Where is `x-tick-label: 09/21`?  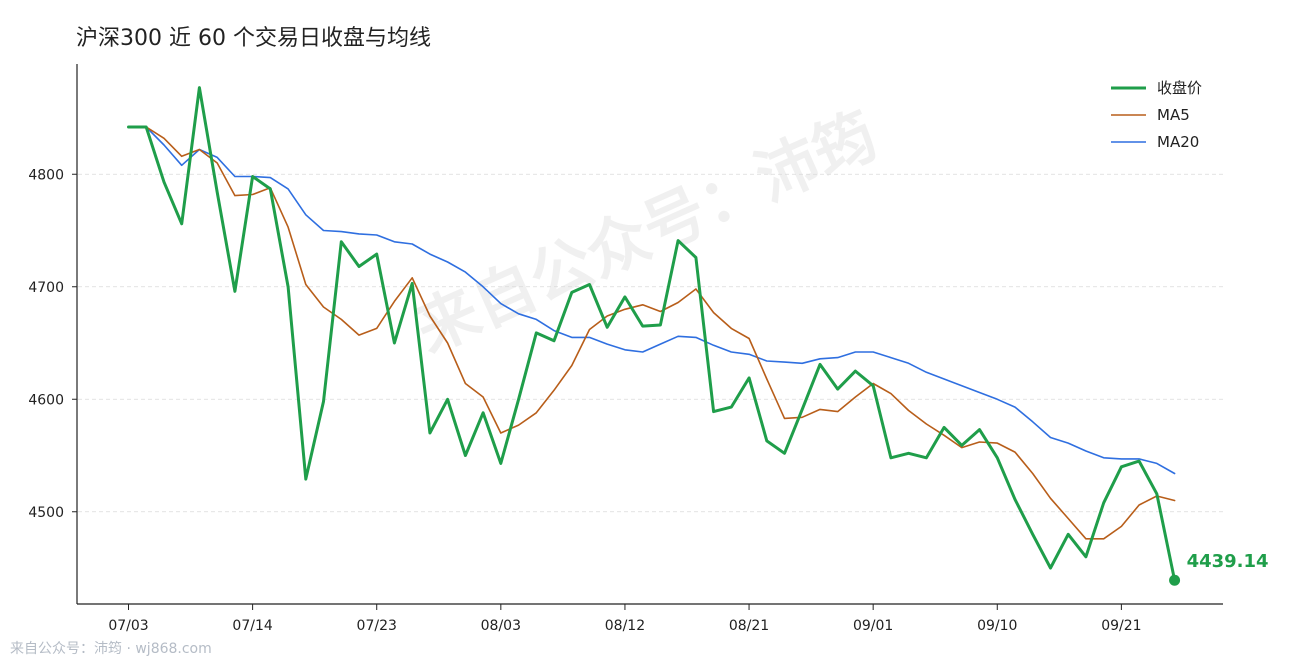
x-tick-label: 09/21 is located at coordinates (1121, 626).